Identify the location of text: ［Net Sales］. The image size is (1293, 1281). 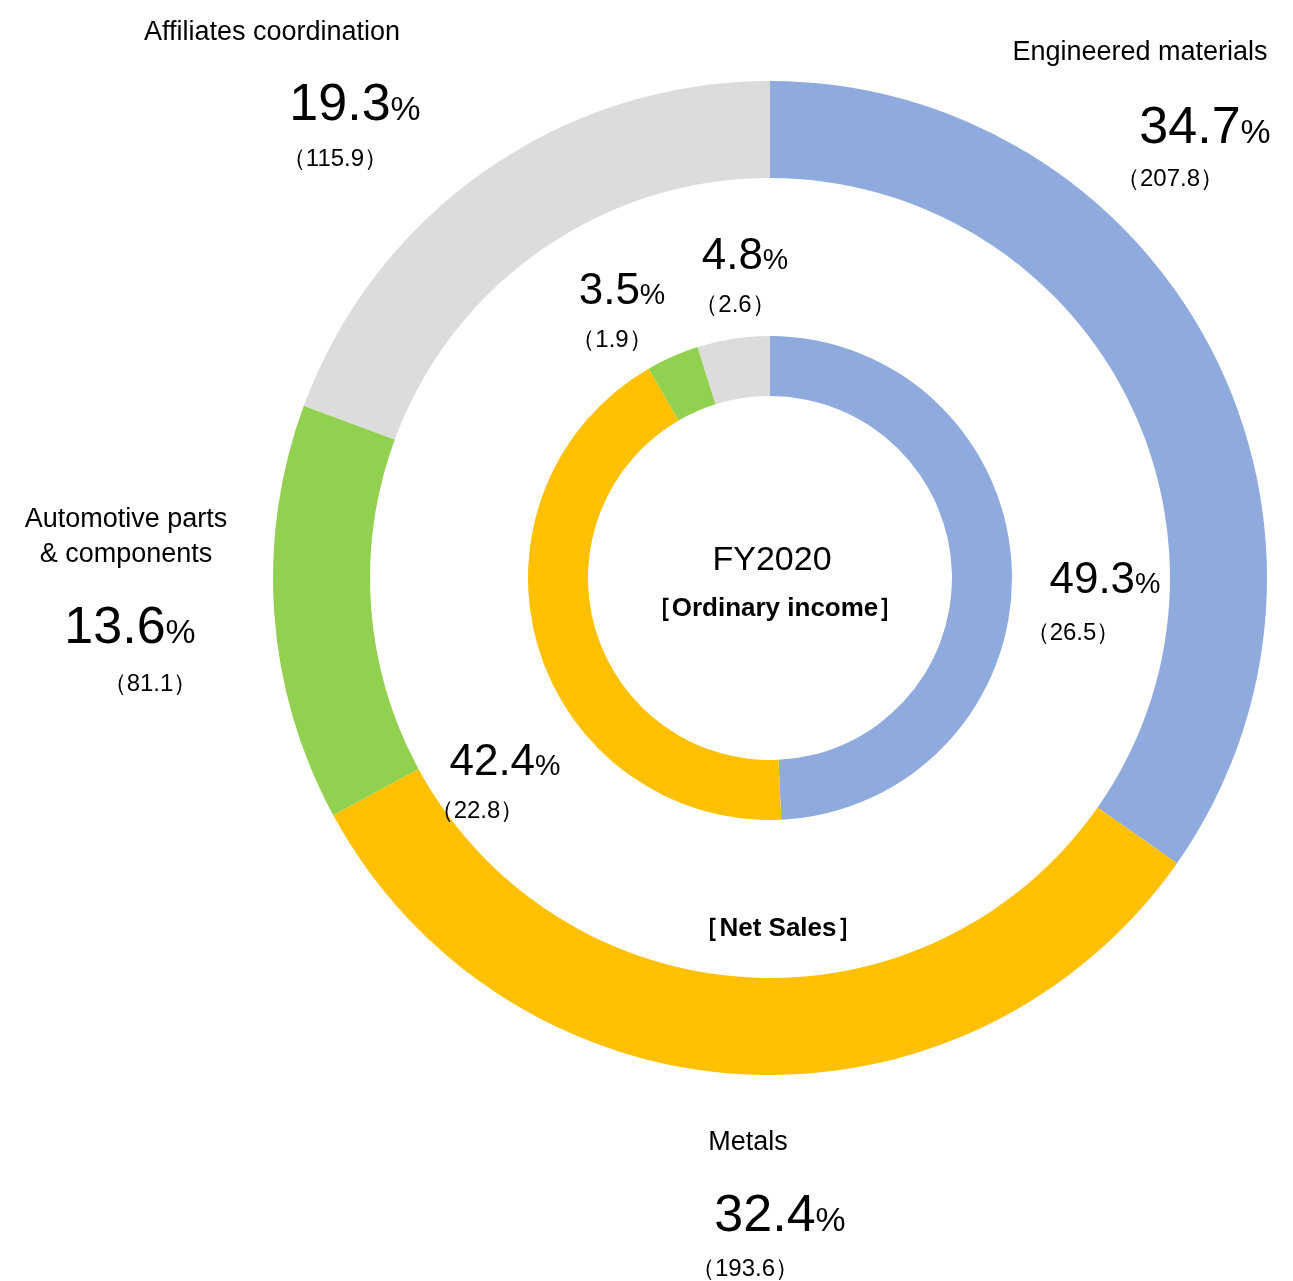
(778, 927).